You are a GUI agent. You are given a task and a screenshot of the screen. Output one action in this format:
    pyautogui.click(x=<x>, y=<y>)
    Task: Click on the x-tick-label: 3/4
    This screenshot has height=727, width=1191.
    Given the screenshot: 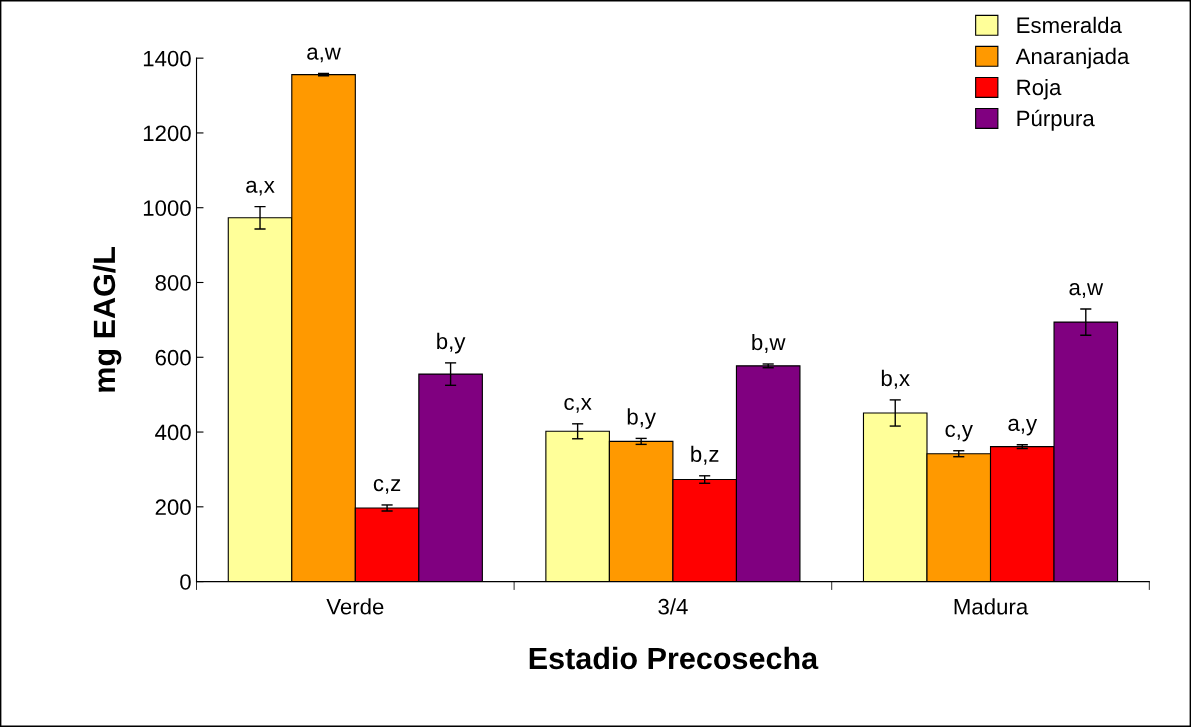 What is the action you would take?
    pyautogui.click(x=673, y=606)
    